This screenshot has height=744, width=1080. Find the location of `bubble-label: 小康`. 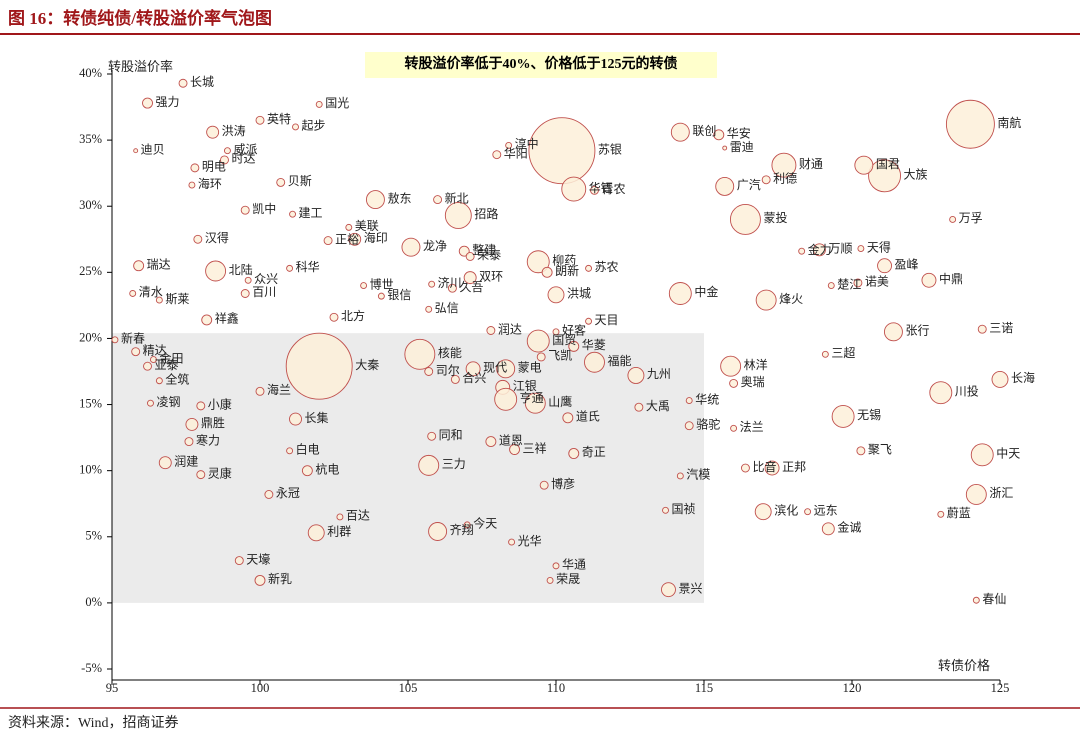

bubble-label: 小康 is located at coordinates (220, 404).